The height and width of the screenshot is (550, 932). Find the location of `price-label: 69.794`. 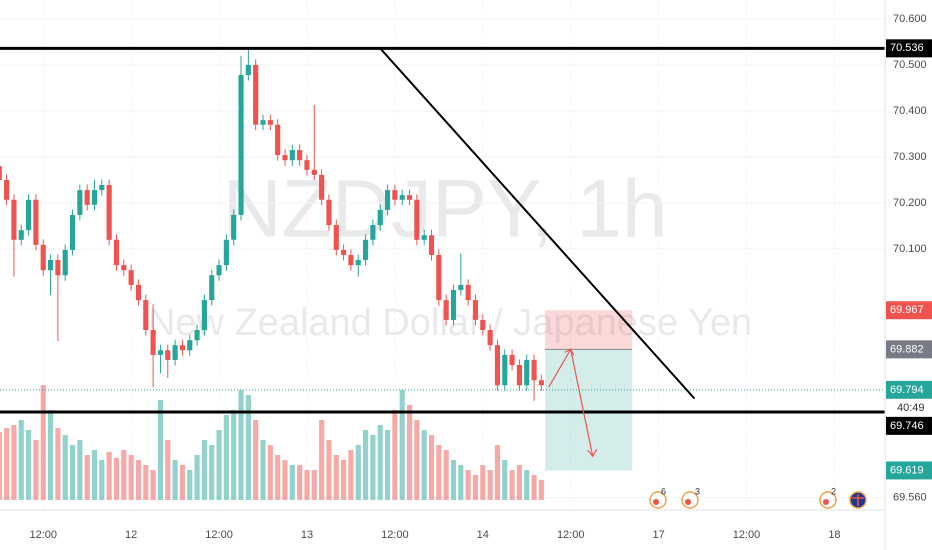

price-label: 69.794 is located at coordinates (907, 390).